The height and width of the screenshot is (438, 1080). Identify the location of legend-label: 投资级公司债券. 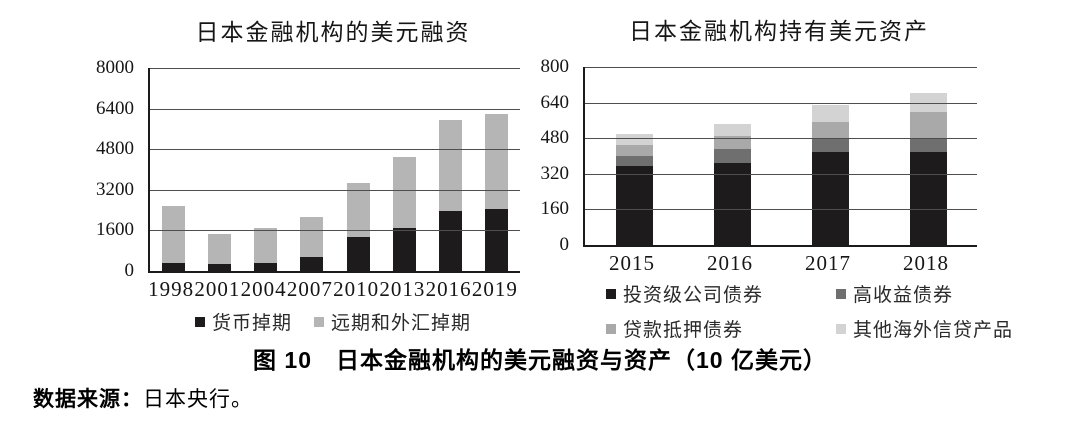
(693, 295).